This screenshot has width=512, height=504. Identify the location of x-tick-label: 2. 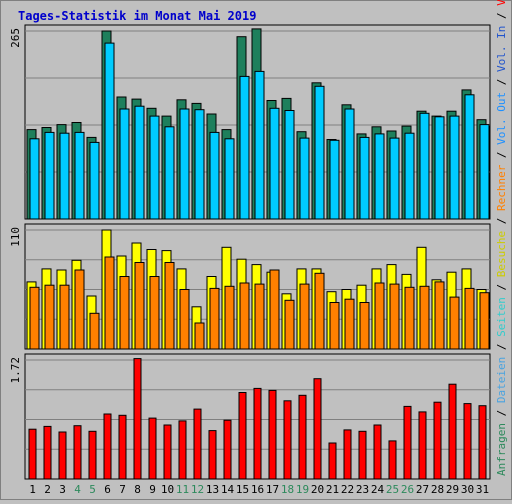
(47, 489).